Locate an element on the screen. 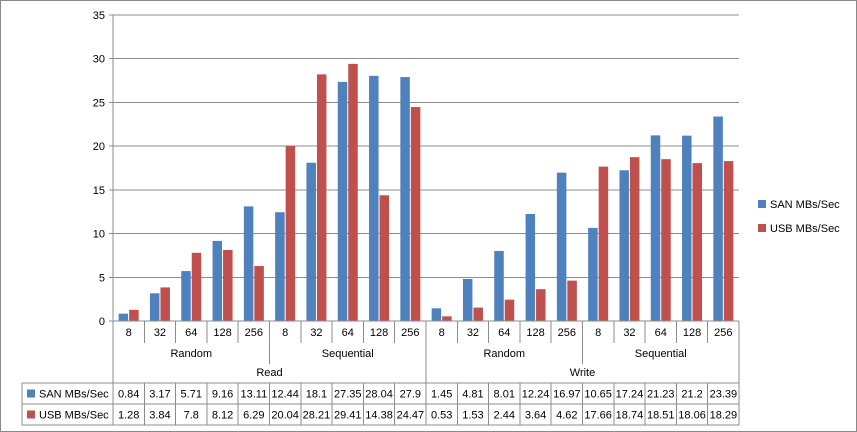 The height and width of the screenshot is (432, 857). table-value: 27.9 is located at coordinates (410, 395).